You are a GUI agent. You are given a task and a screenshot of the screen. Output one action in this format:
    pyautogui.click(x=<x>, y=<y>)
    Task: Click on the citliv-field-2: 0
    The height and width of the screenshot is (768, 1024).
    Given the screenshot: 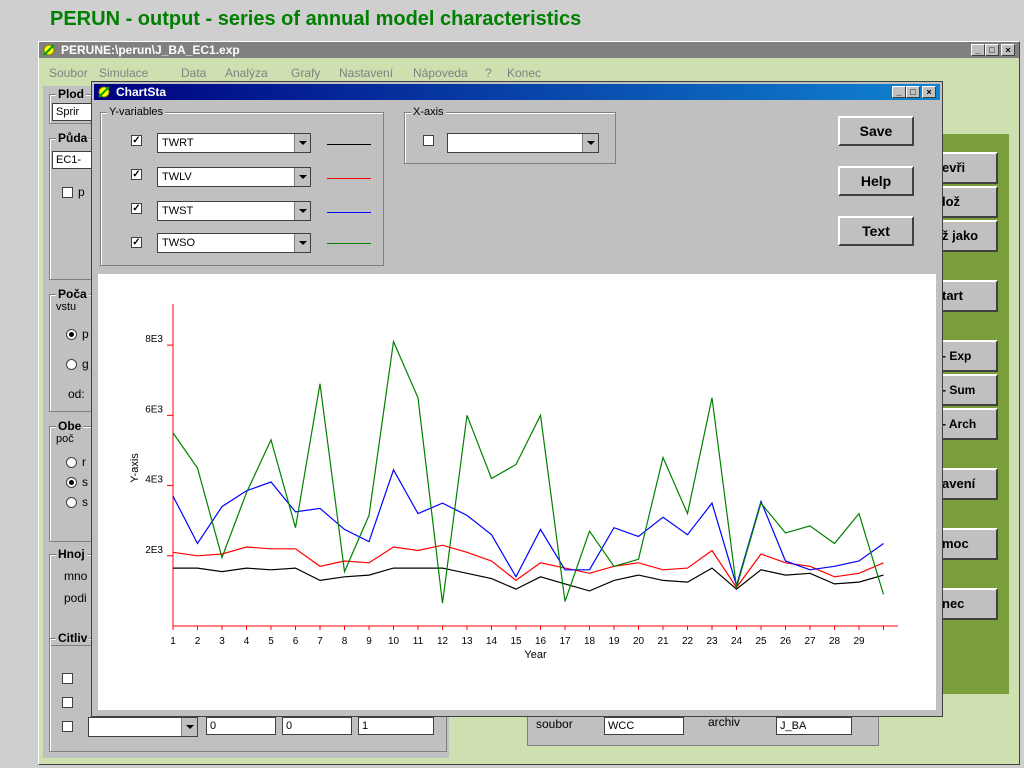 What is the action you would take?
    pyautogui.click(x=317, y=726)
    